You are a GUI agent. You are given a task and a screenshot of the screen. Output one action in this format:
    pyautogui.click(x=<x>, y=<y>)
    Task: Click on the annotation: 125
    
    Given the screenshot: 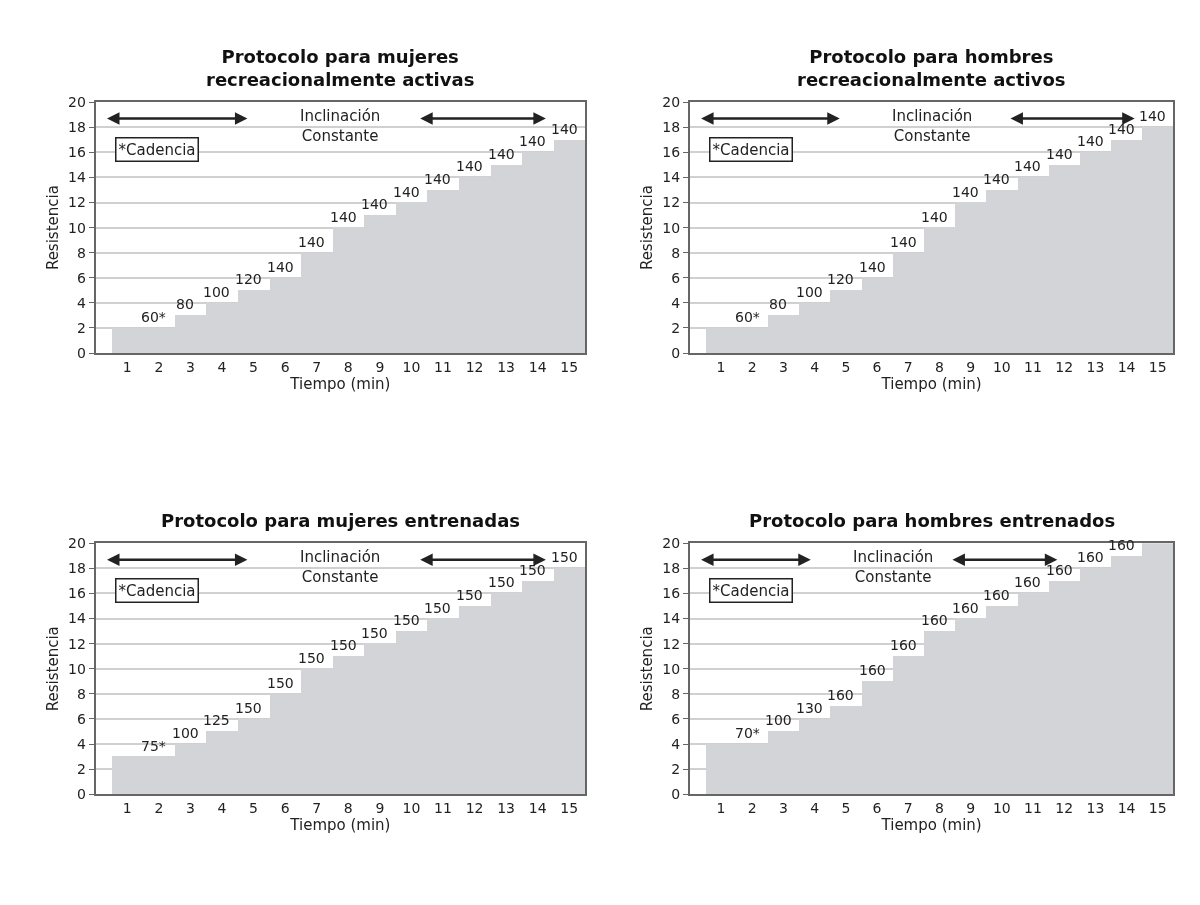 What is the action you would take?
    pyautogui.click(x=216, y=720)
    